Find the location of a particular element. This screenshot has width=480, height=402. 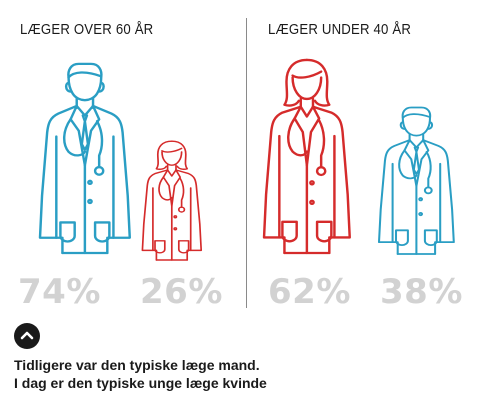

collapse-toggle-button is located at coordinates (27, 336).